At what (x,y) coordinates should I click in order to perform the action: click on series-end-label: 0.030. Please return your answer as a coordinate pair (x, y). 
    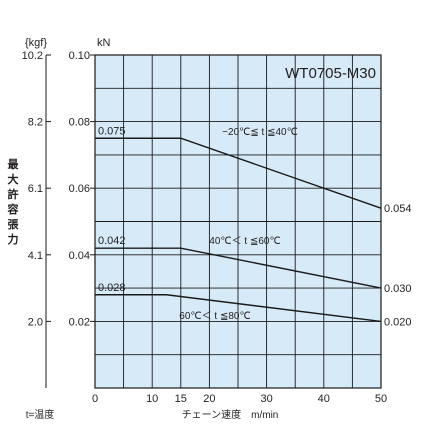
    Looking at the image, I should click on (398, 289).